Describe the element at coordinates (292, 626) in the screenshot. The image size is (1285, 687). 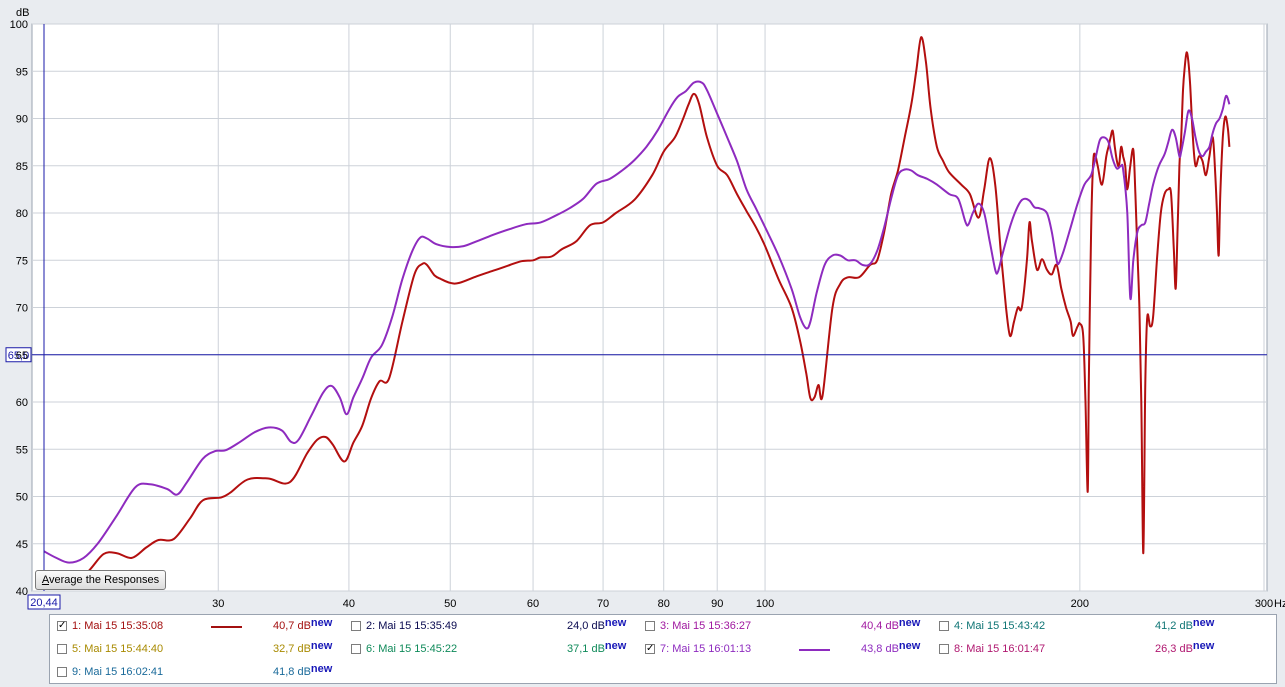
I see `legend-level-1: 40,7 dB` at that location.